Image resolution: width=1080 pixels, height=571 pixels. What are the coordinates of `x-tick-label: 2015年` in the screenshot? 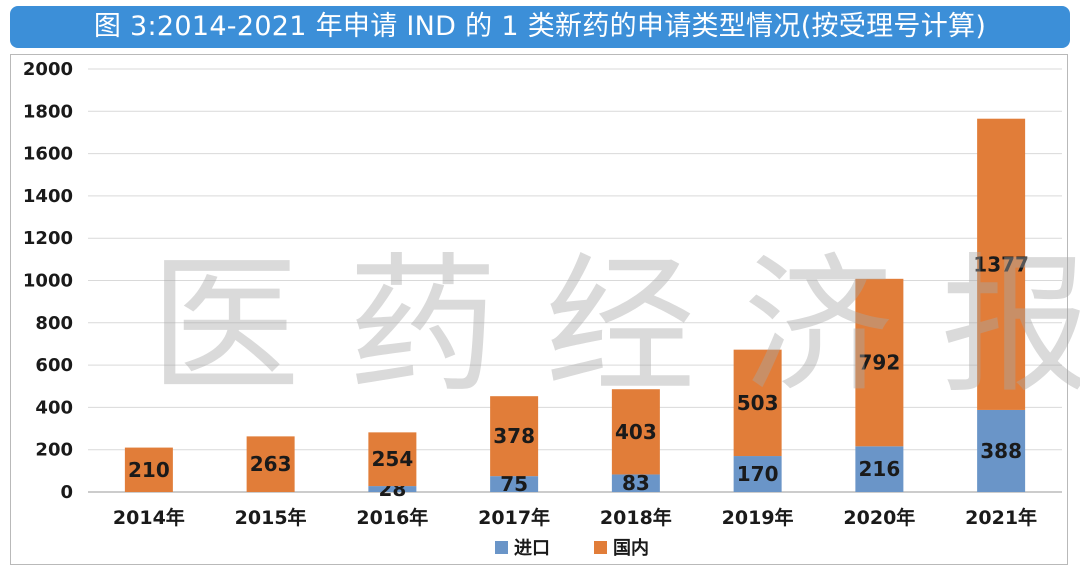 It's located at (271, 517).